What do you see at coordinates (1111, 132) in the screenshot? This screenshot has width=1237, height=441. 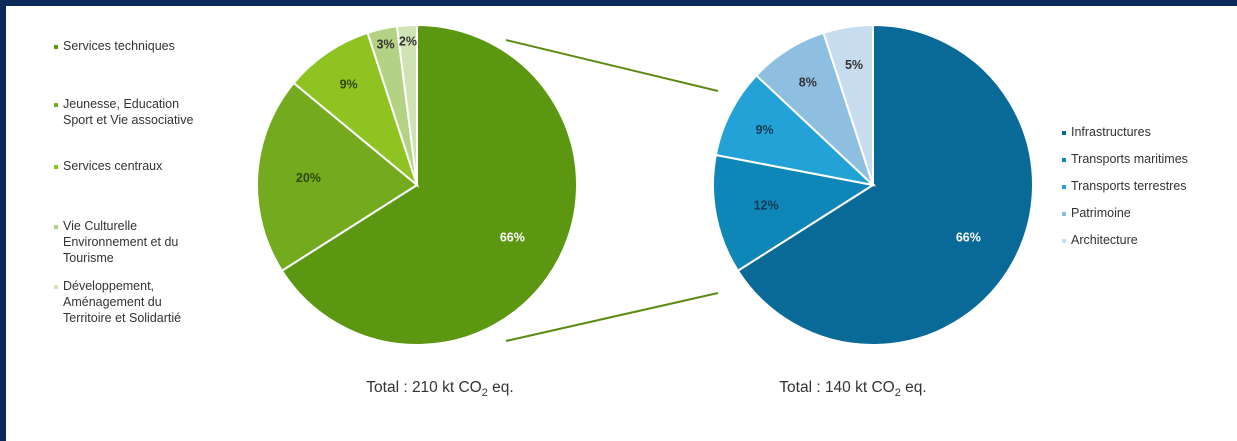 I see `legend-right-item-0: Infrastructures` at bounding box center [1111, 132].